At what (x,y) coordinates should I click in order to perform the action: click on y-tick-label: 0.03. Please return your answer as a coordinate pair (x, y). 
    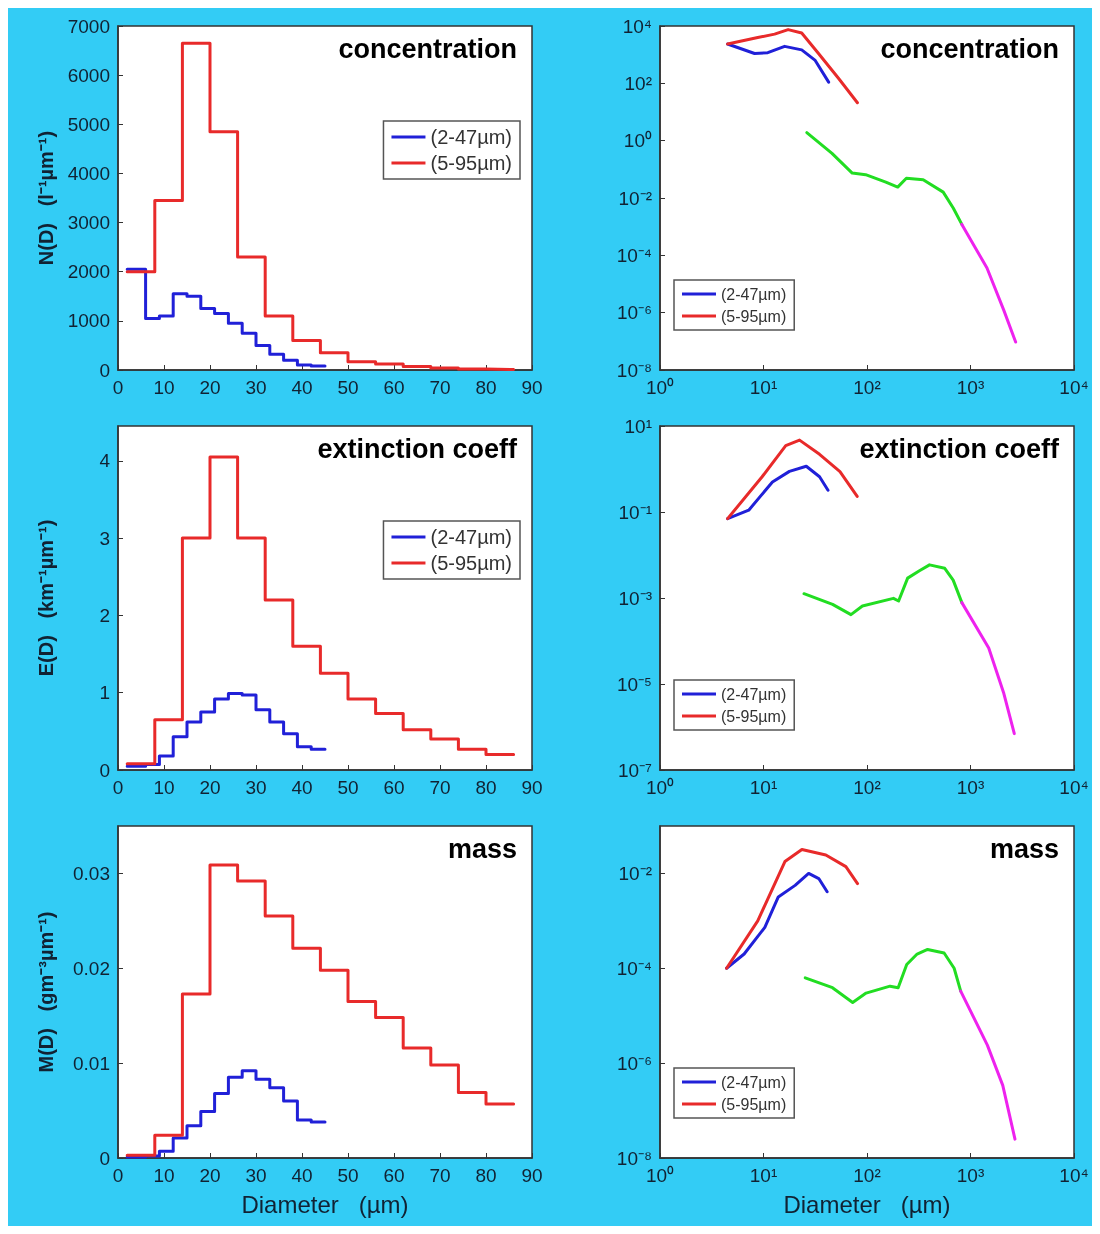
    Looking at the image, I should click on (91, 873).